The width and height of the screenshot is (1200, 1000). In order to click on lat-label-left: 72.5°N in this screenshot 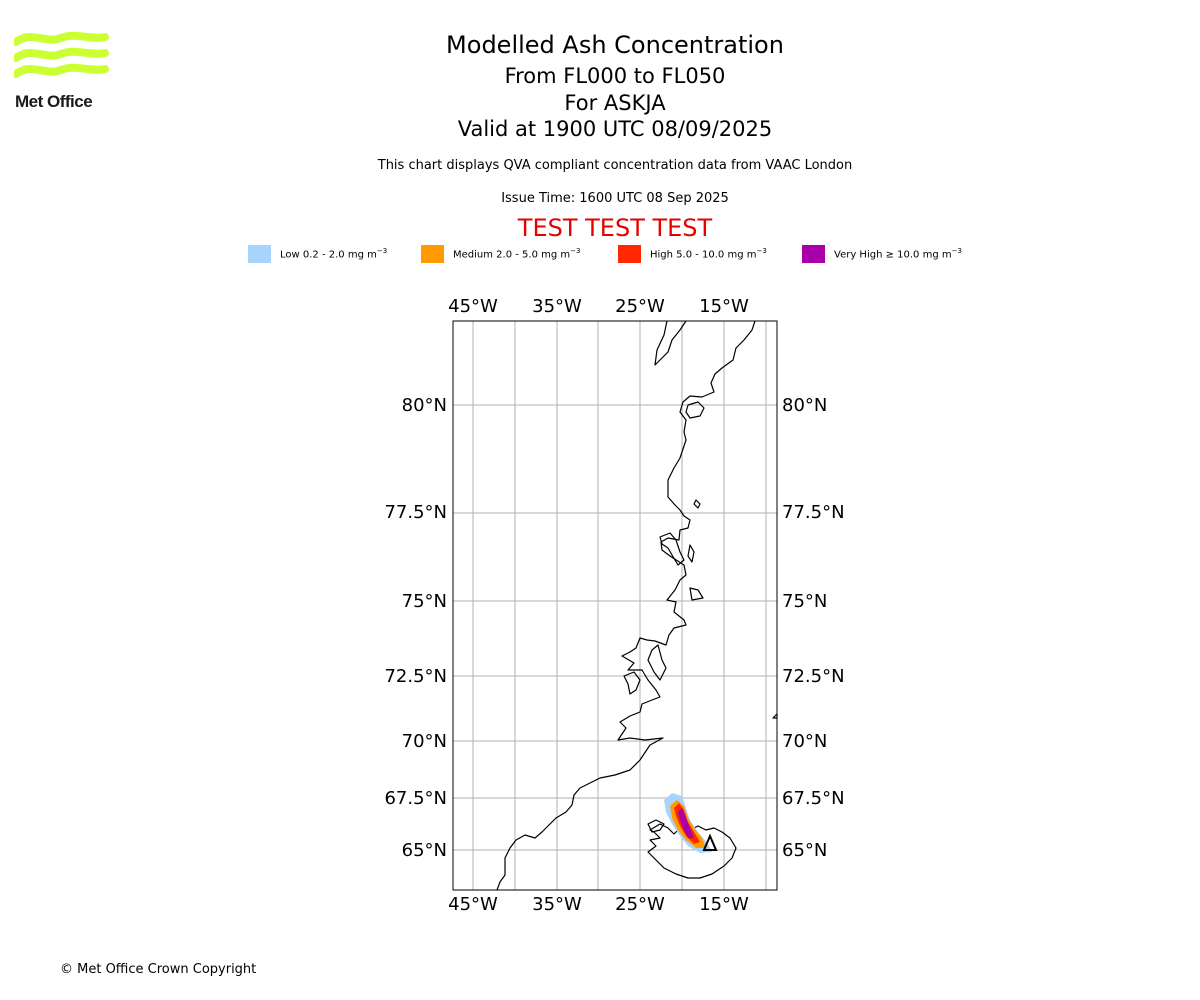, I will do `click(415, 676)`.